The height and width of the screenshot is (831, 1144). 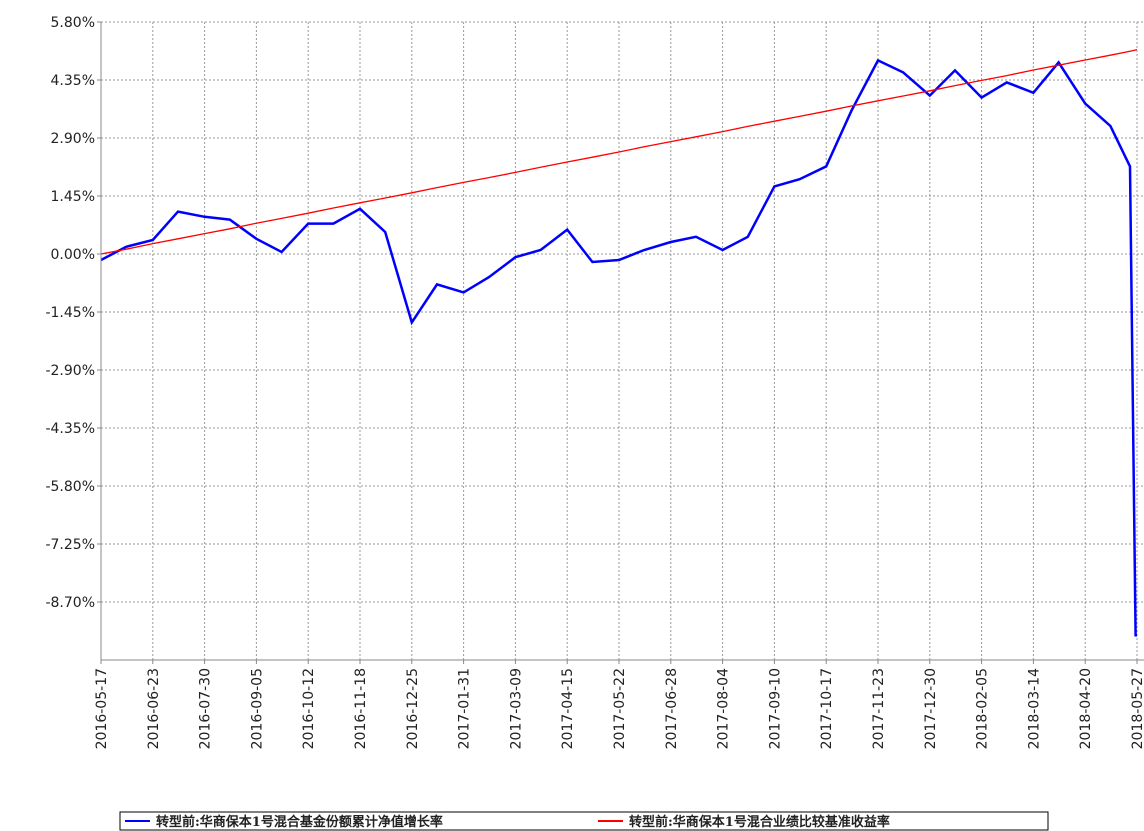 I want to click on legend, so click(x=584, y=821).